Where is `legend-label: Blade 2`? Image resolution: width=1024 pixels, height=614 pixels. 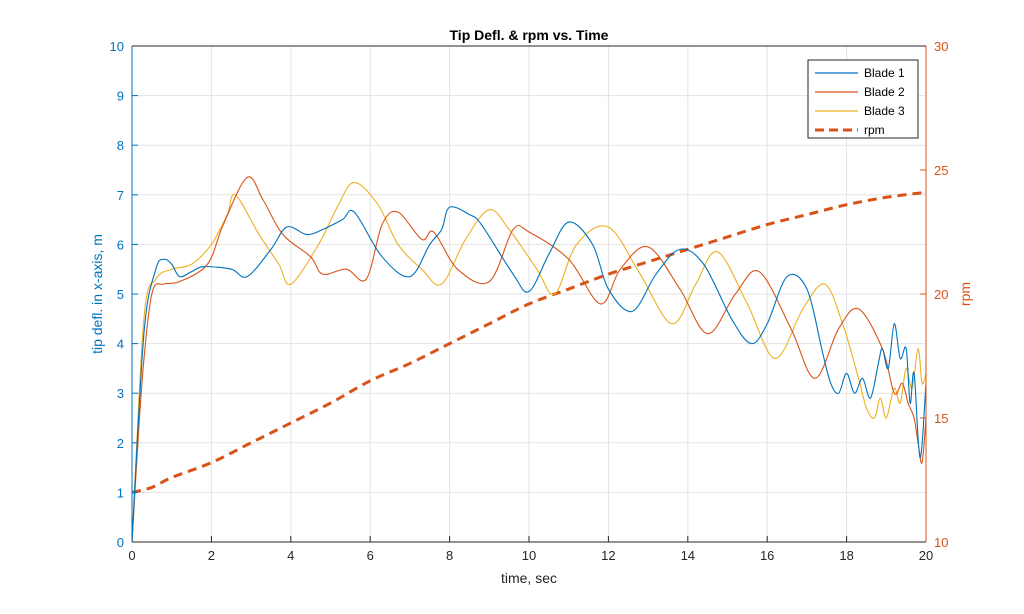 legend-label: Blade 2 is located at coordinates (884, 92).